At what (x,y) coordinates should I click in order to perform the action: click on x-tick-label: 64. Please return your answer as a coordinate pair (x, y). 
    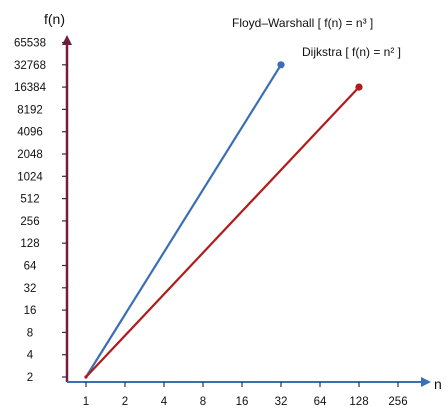
    Looking at the image, I should click on (320, 402).